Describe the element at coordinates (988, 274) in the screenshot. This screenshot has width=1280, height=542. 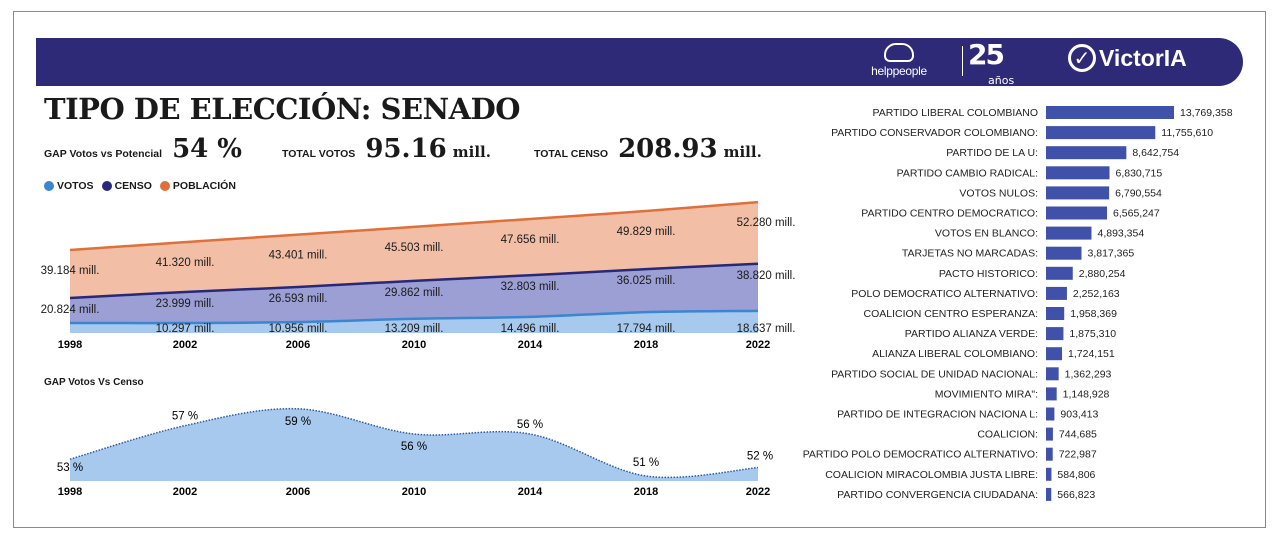
I see `bar-category-label: PACTO HISTORICO:` at that location.